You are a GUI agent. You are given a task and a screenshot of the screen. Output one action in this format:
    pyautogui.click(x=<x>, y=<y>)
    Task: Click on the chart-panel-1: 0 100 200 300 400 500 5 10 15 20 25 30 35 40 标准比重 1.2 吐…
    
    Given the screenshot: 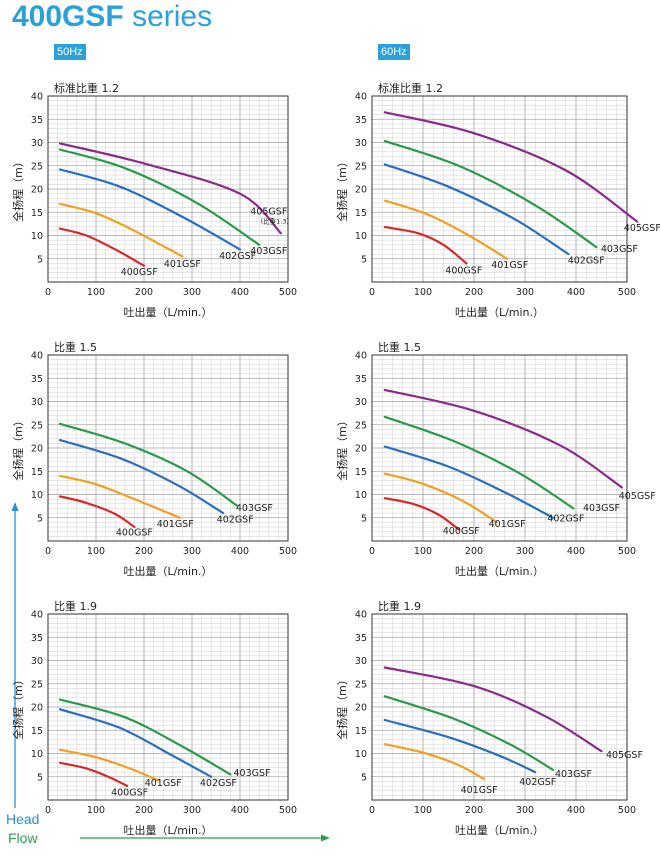 What is the action you would take?
    pyautogui.click(x=154, y=200)
    